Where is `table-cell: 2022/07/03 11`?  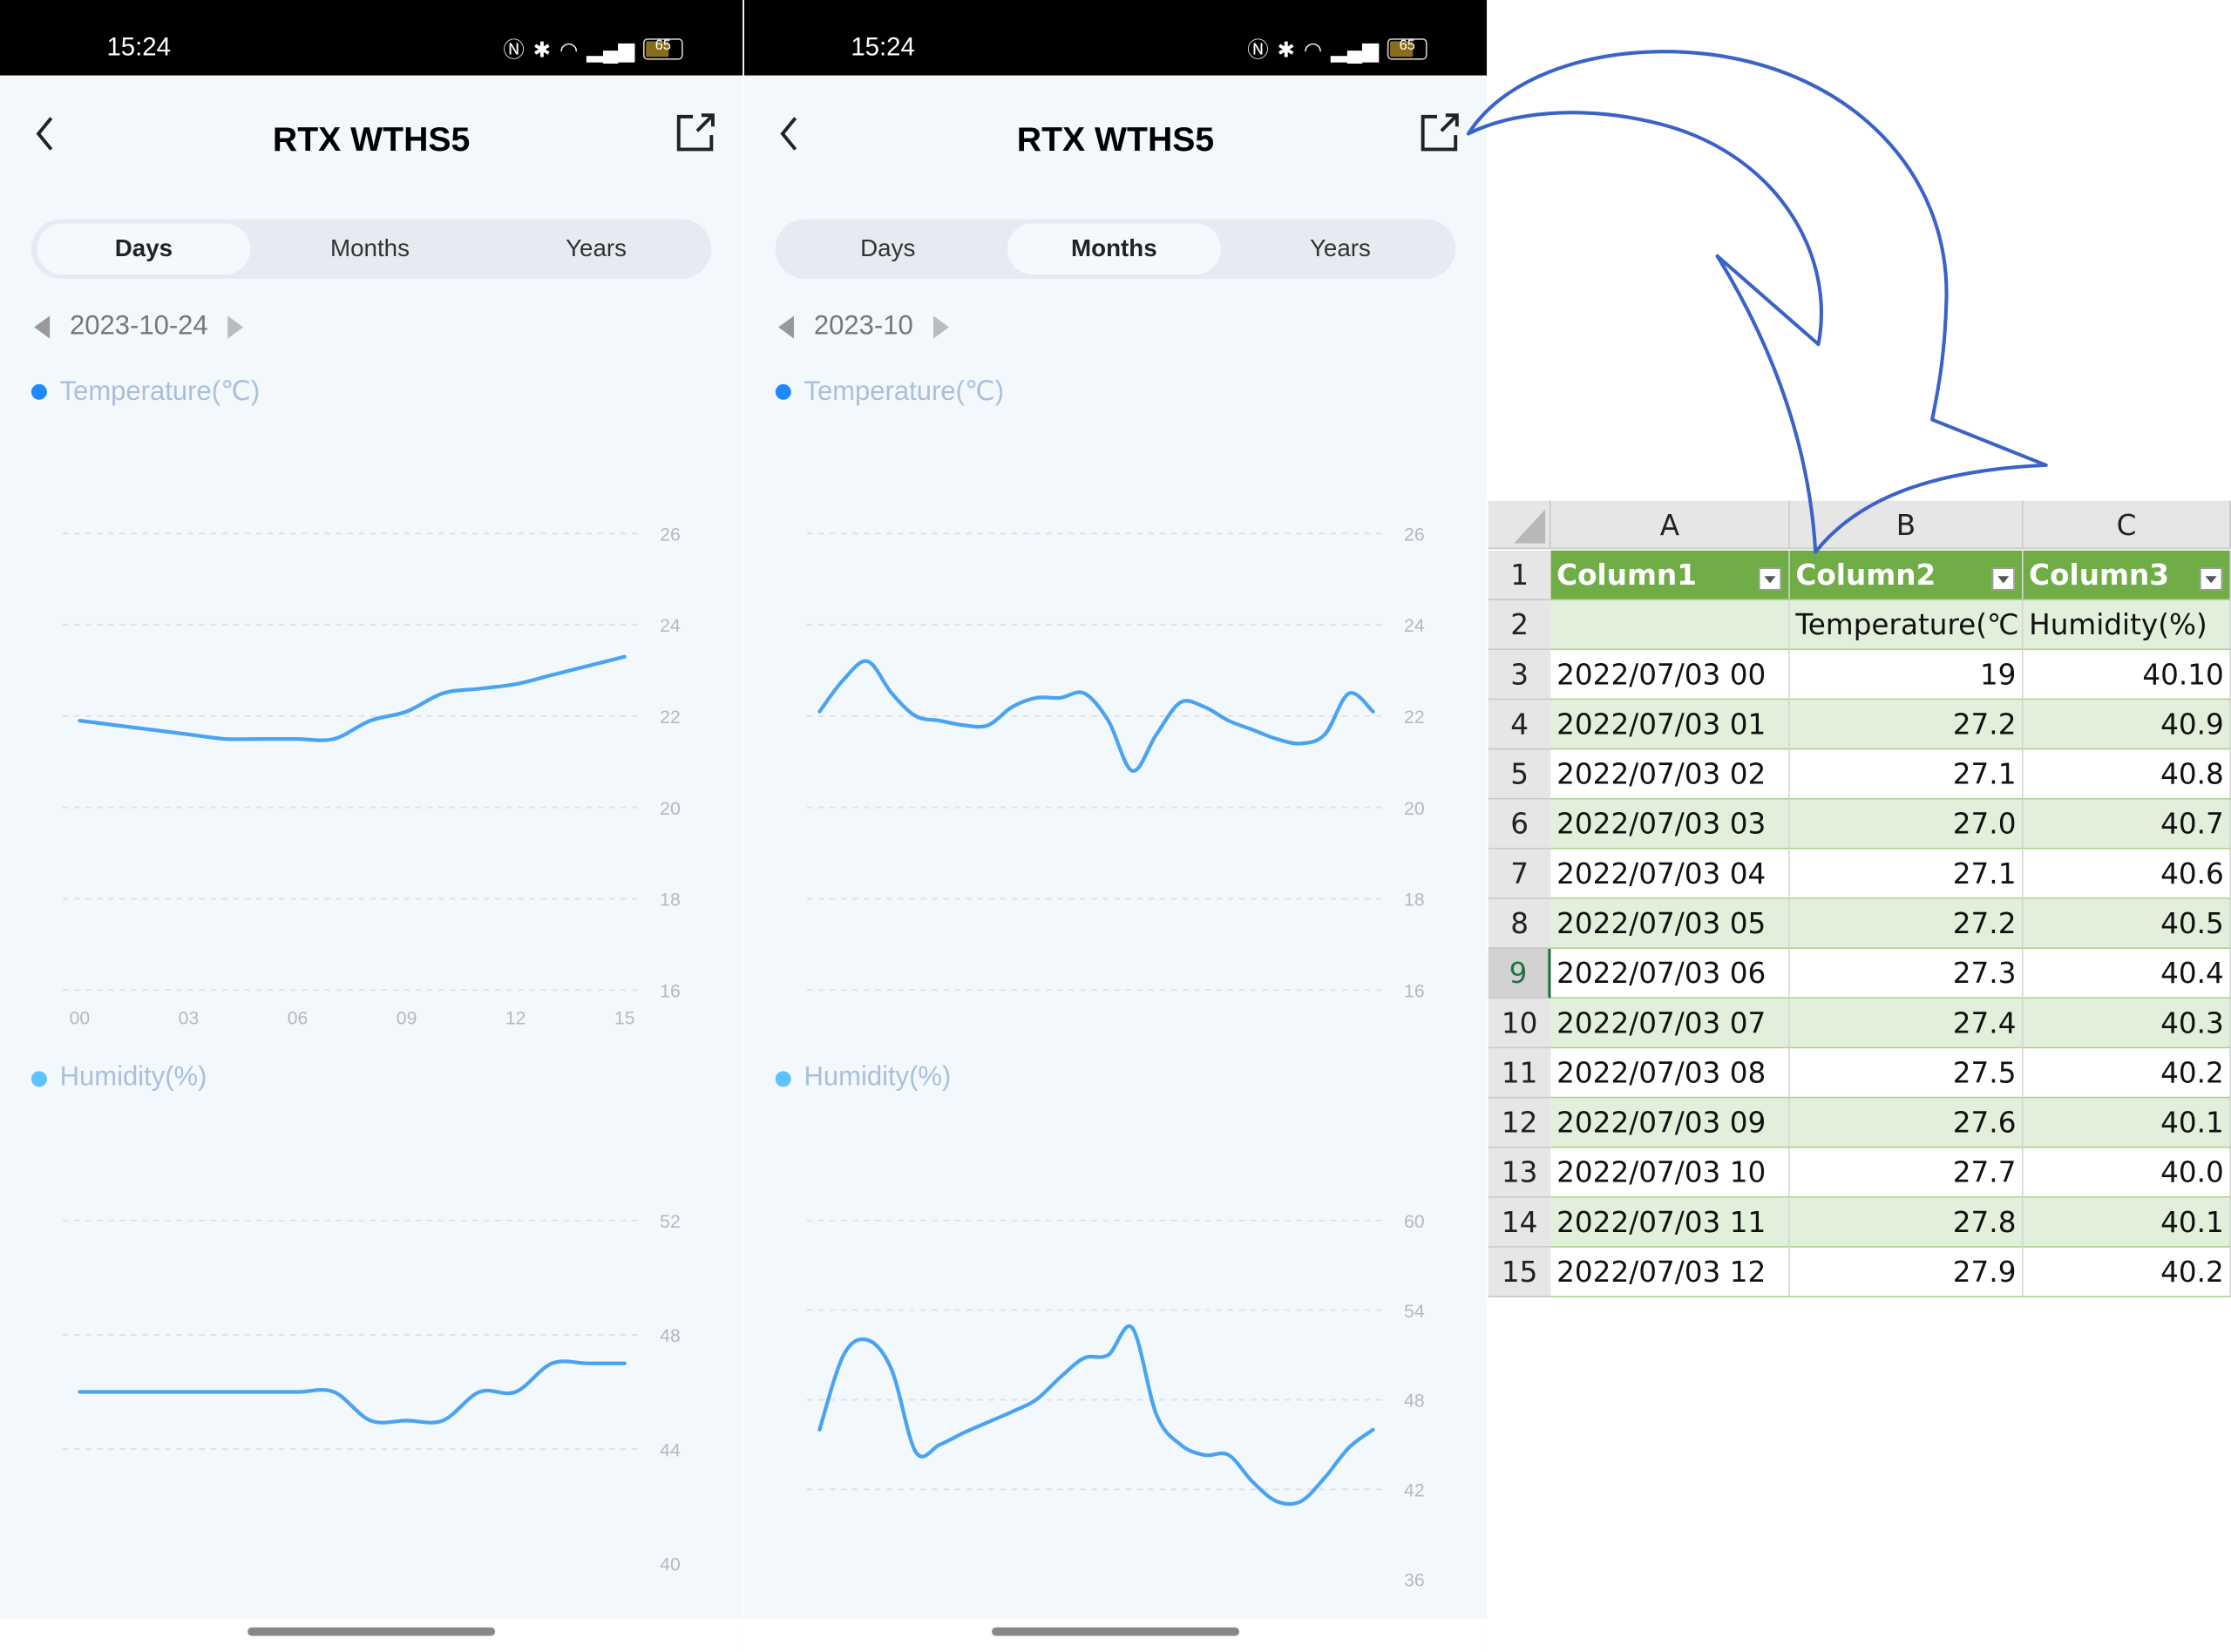 table-cell: 2022/07/03 11 is located at coordinates (1670, 1222).